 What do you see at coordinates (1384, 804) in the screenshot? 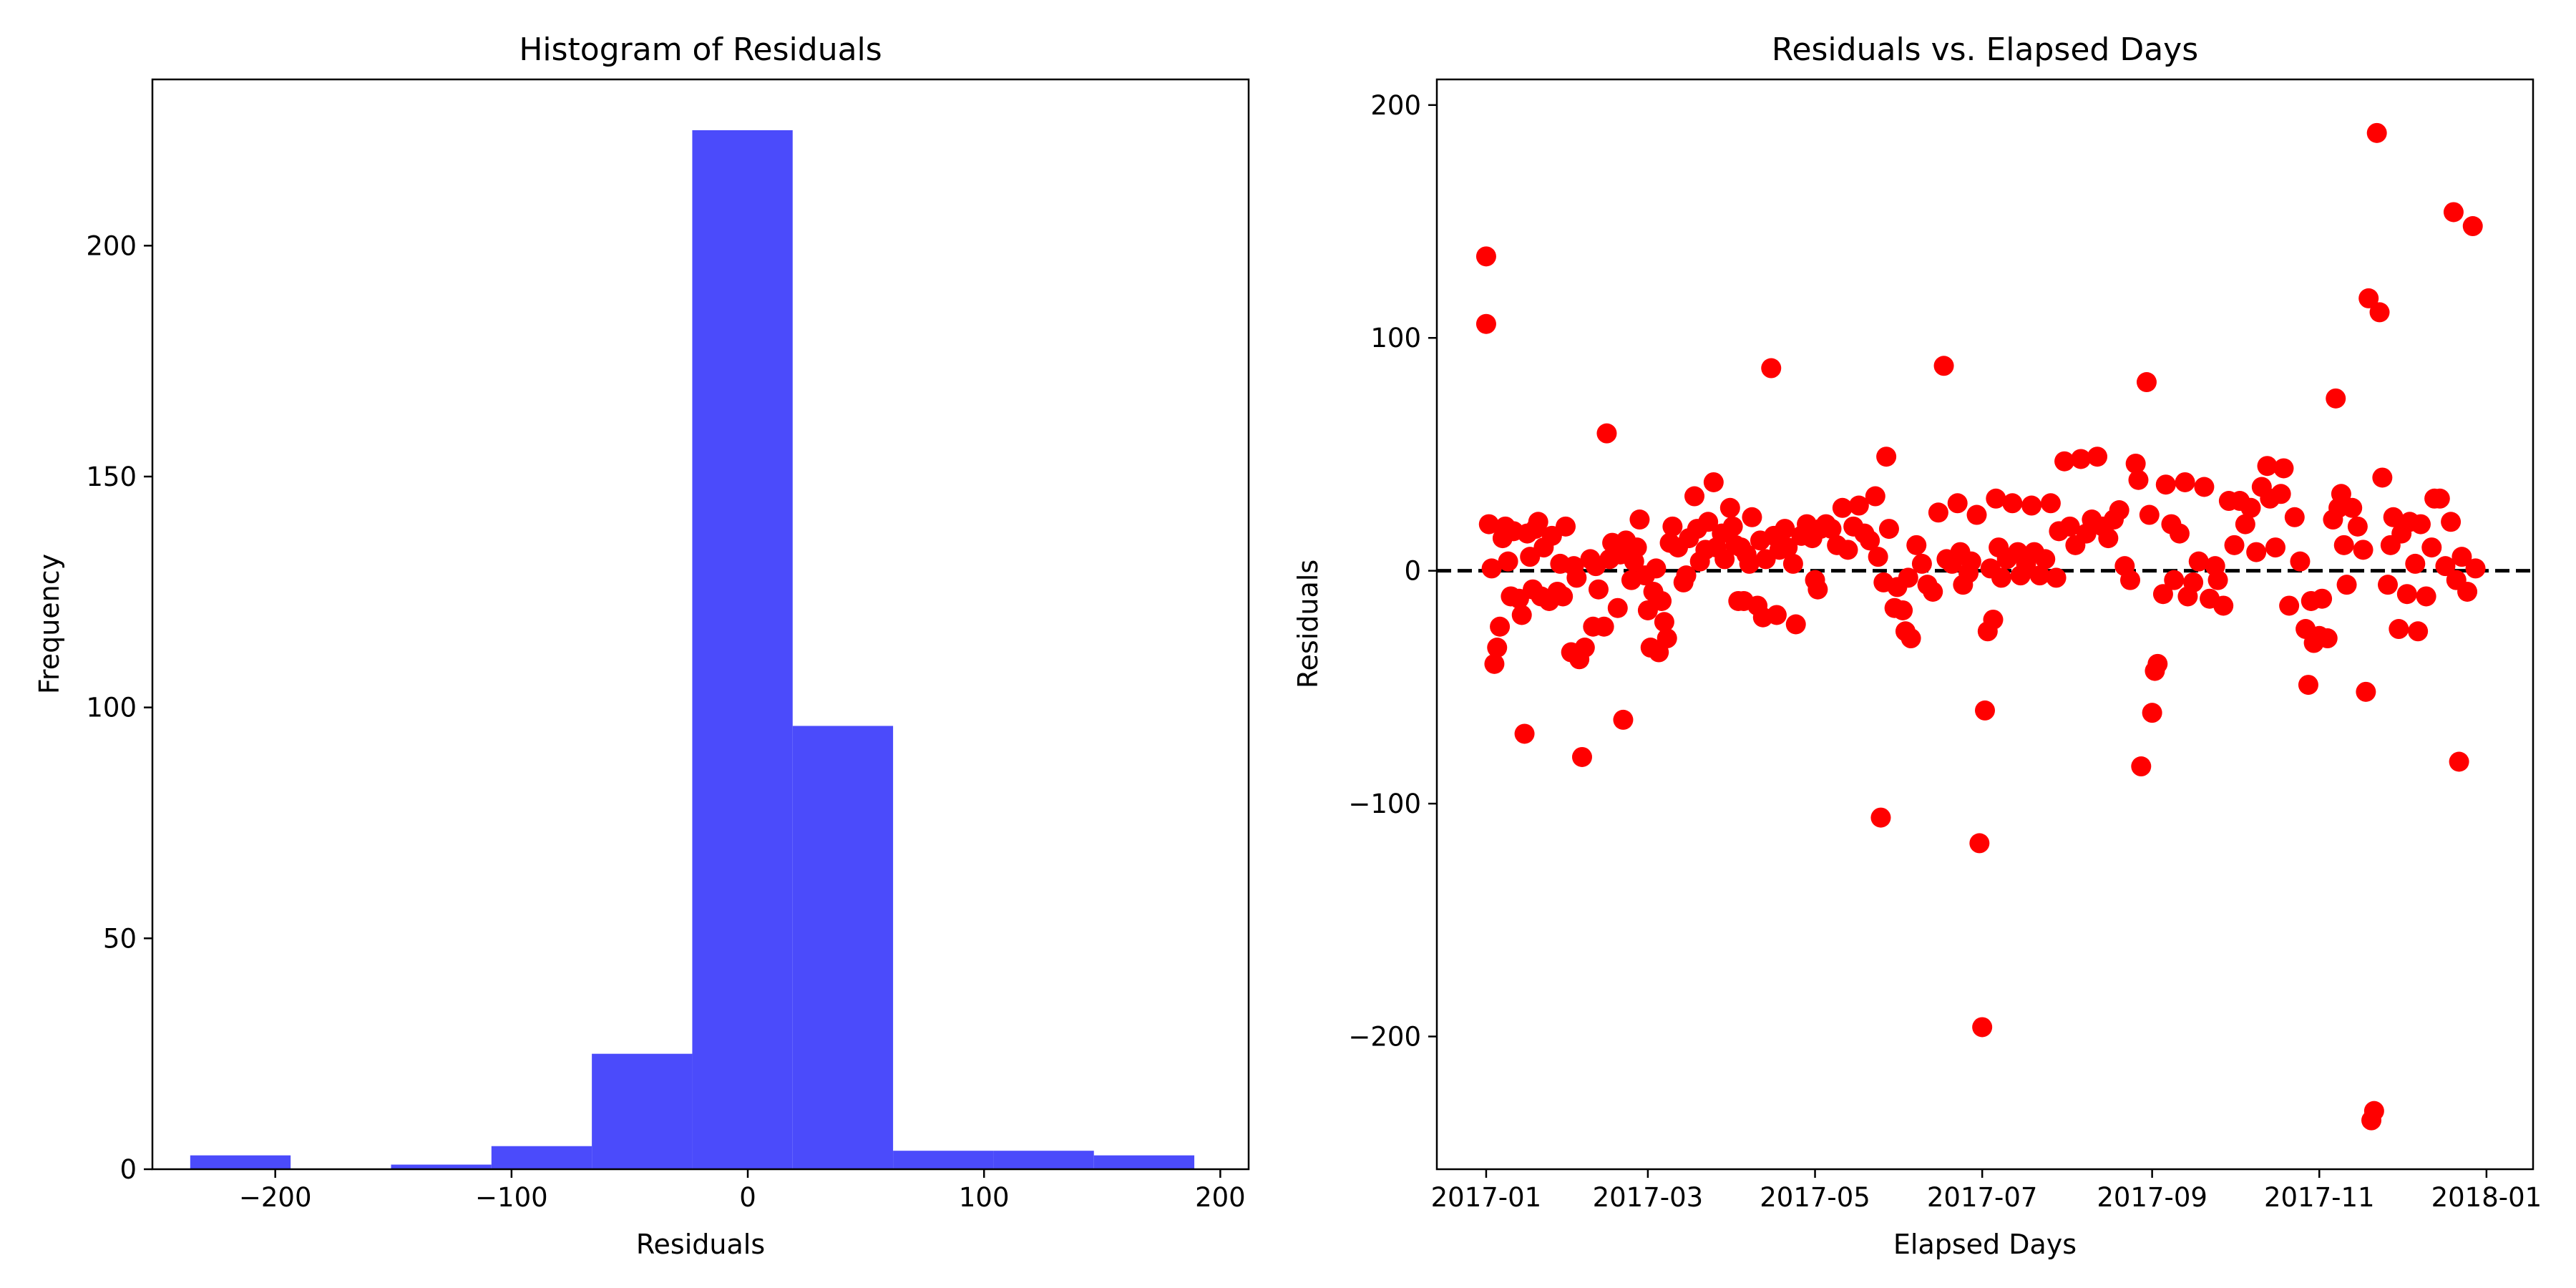
I see `scatter-y-tick-label: −100` at bounding box center [1384, 804].